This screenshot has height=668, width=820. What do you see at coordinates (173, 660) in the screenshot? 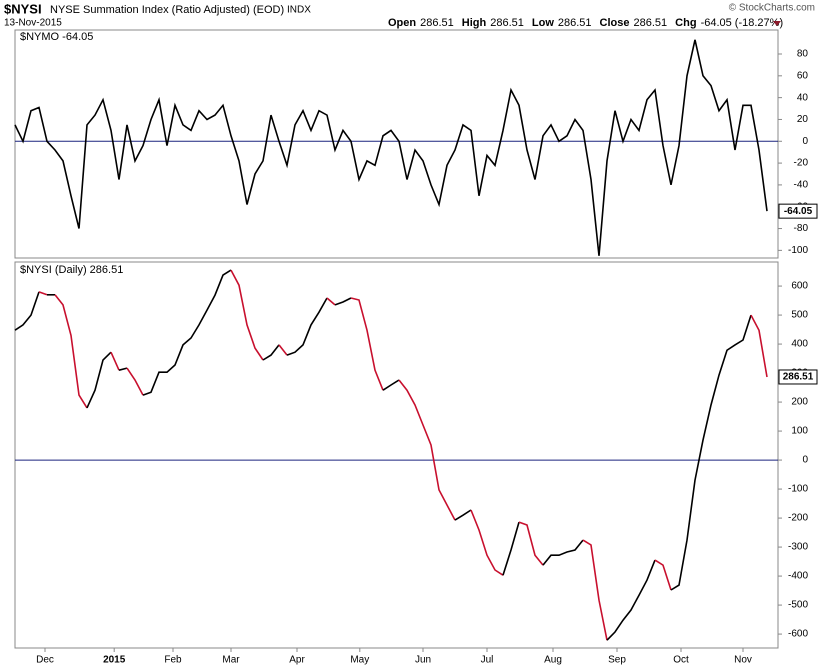
I see `x-tick-label: Feb` at bounding box center [173, 660].